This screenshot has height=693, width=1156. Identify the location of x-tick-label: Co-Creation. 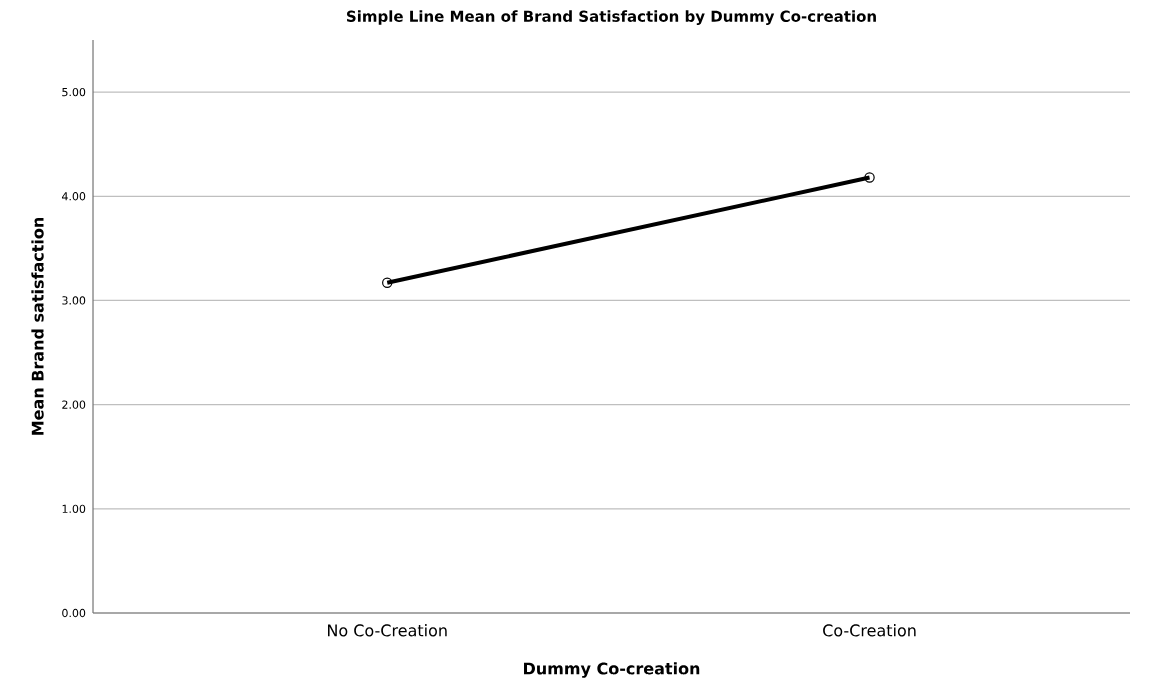
(869, 630).